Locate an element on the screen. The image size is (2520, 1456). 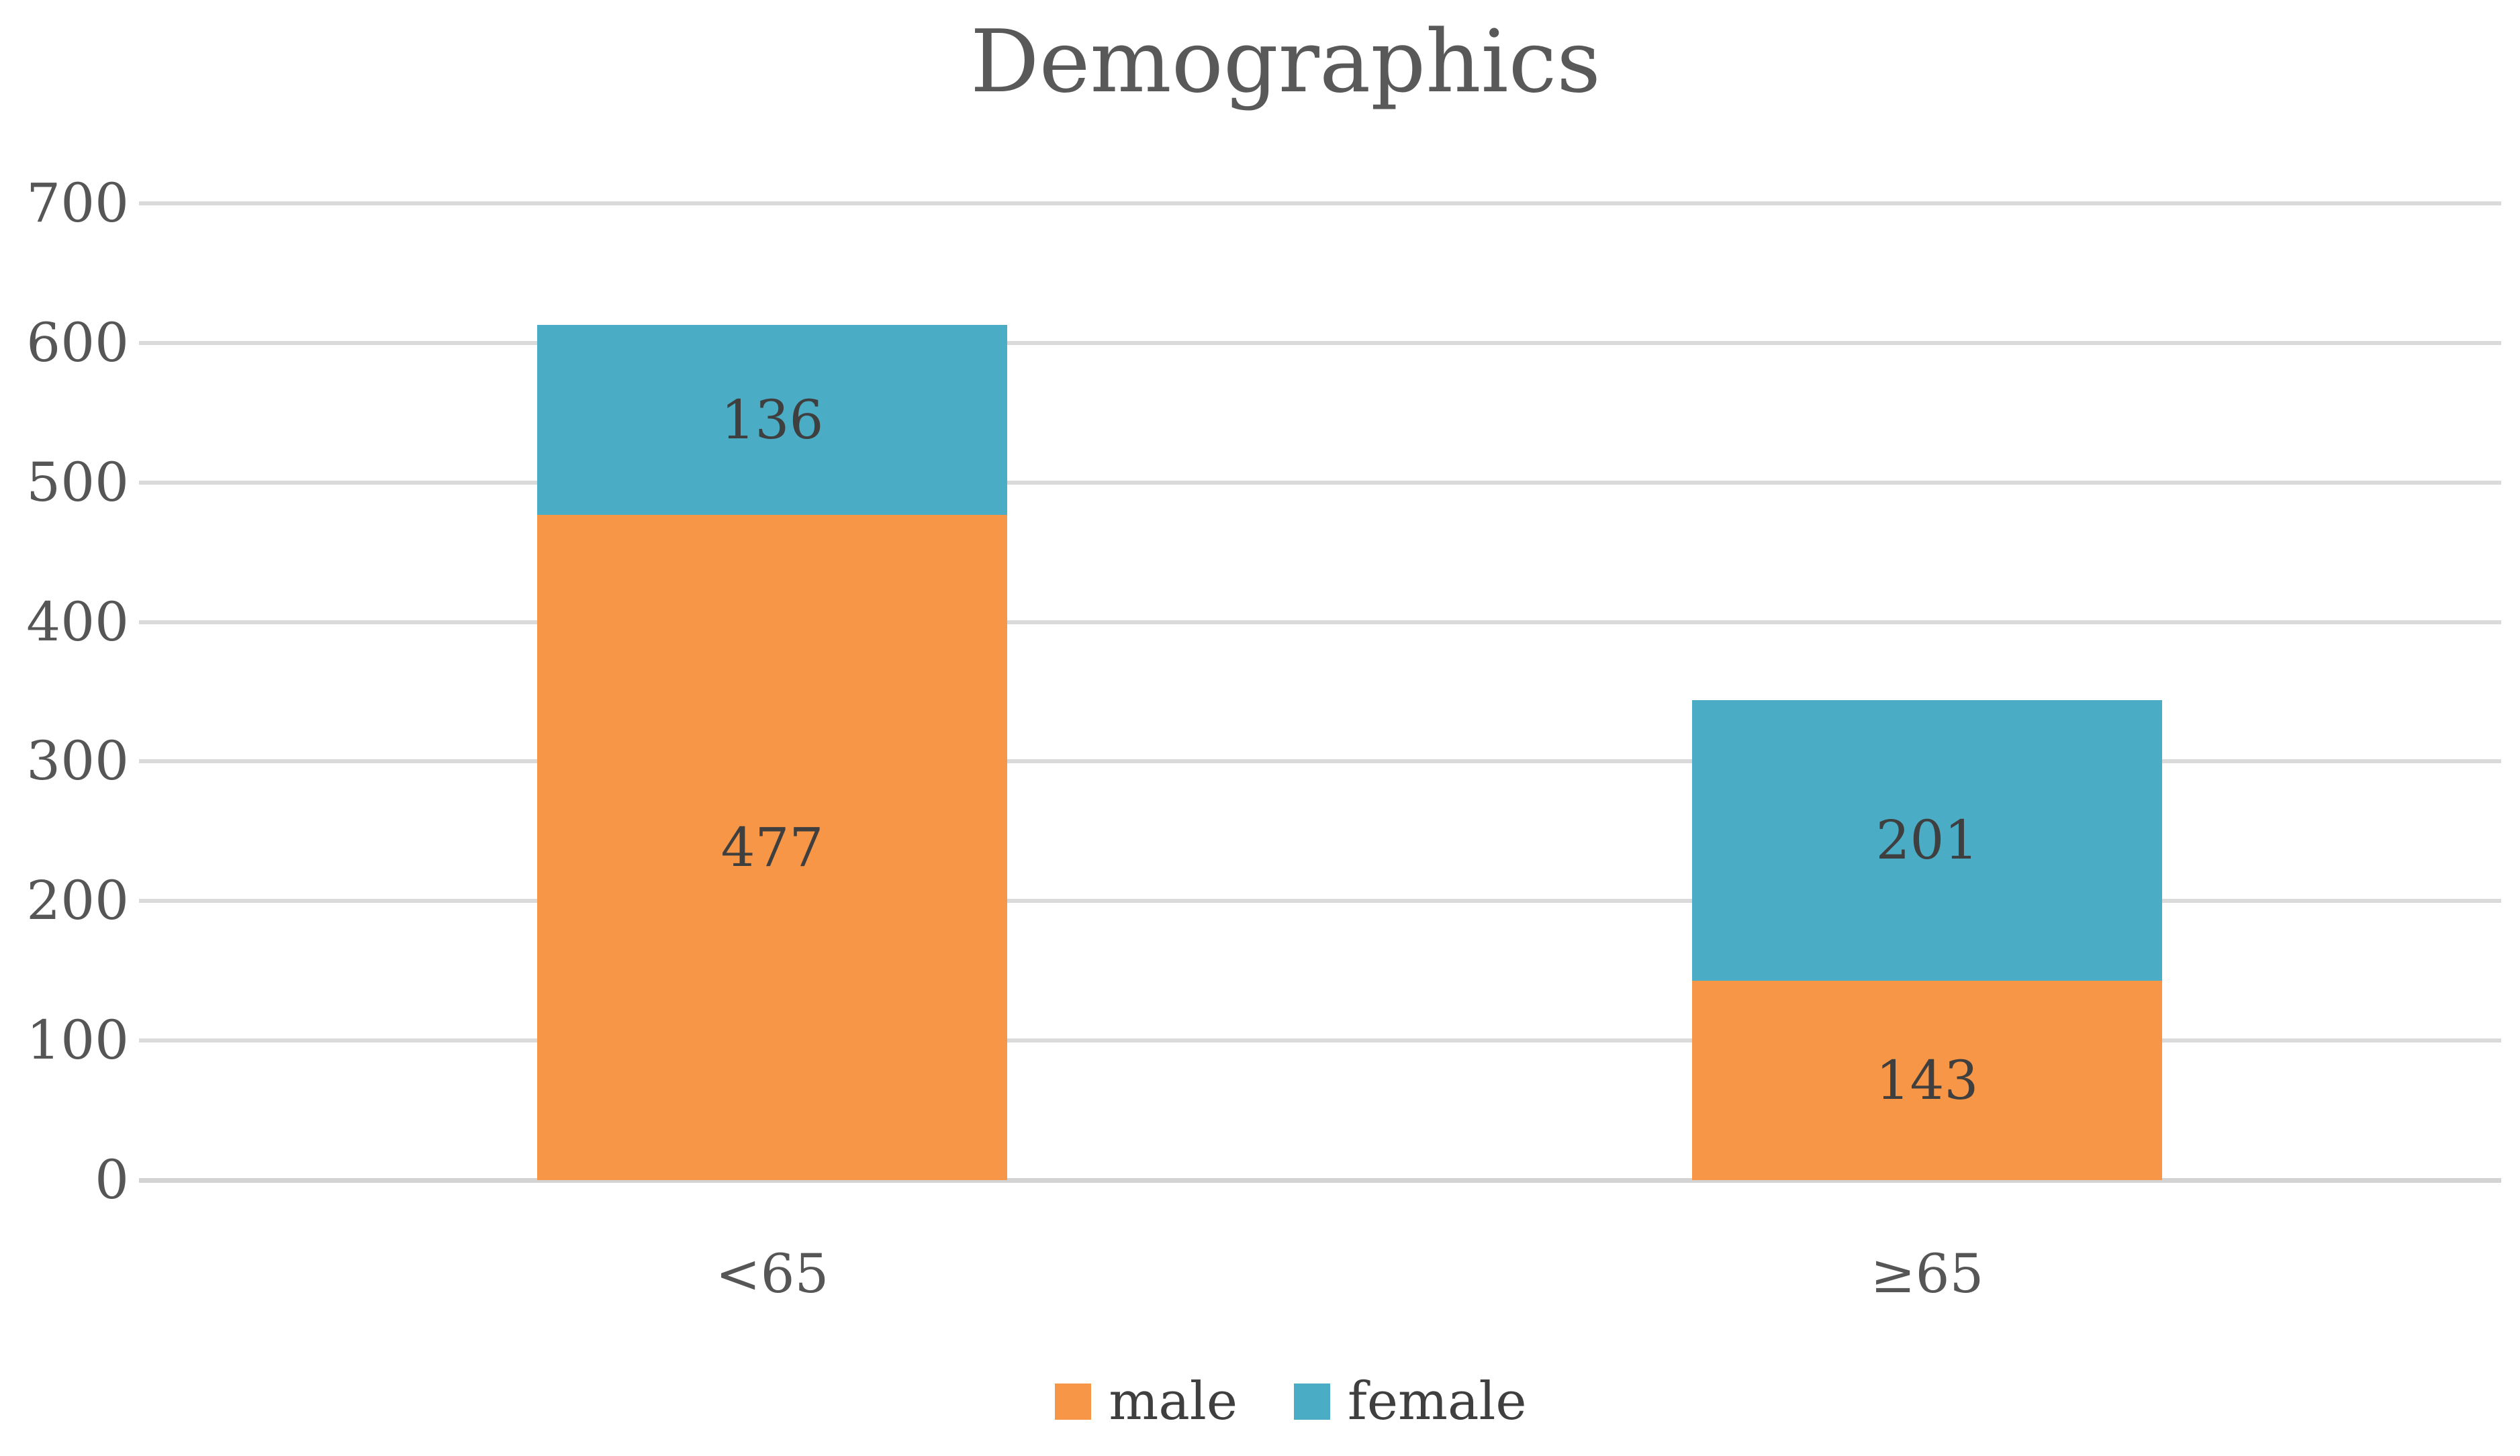
legend-item-male: male is located at coordinates (1146, 1401).